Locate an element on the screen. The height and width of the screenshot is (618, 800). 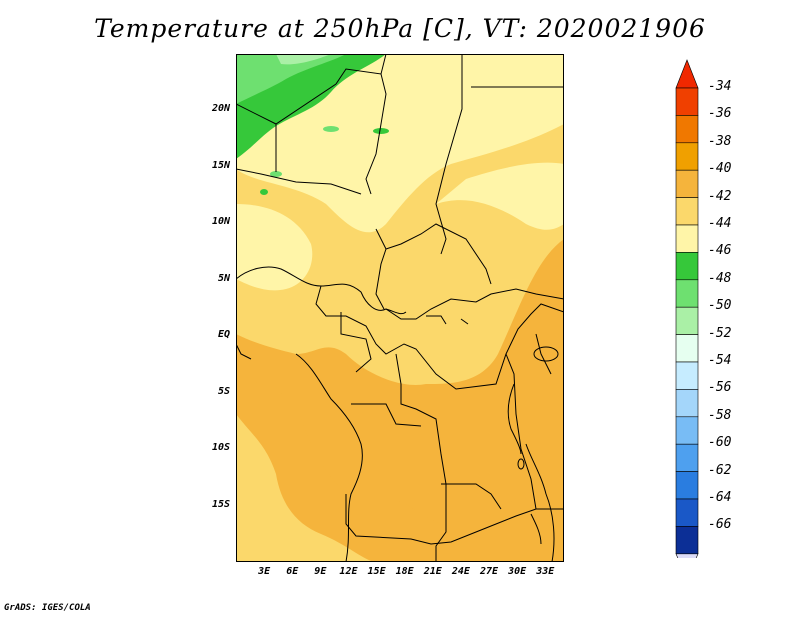
colorbar-label: -38 is located at coordinates (720, 141).